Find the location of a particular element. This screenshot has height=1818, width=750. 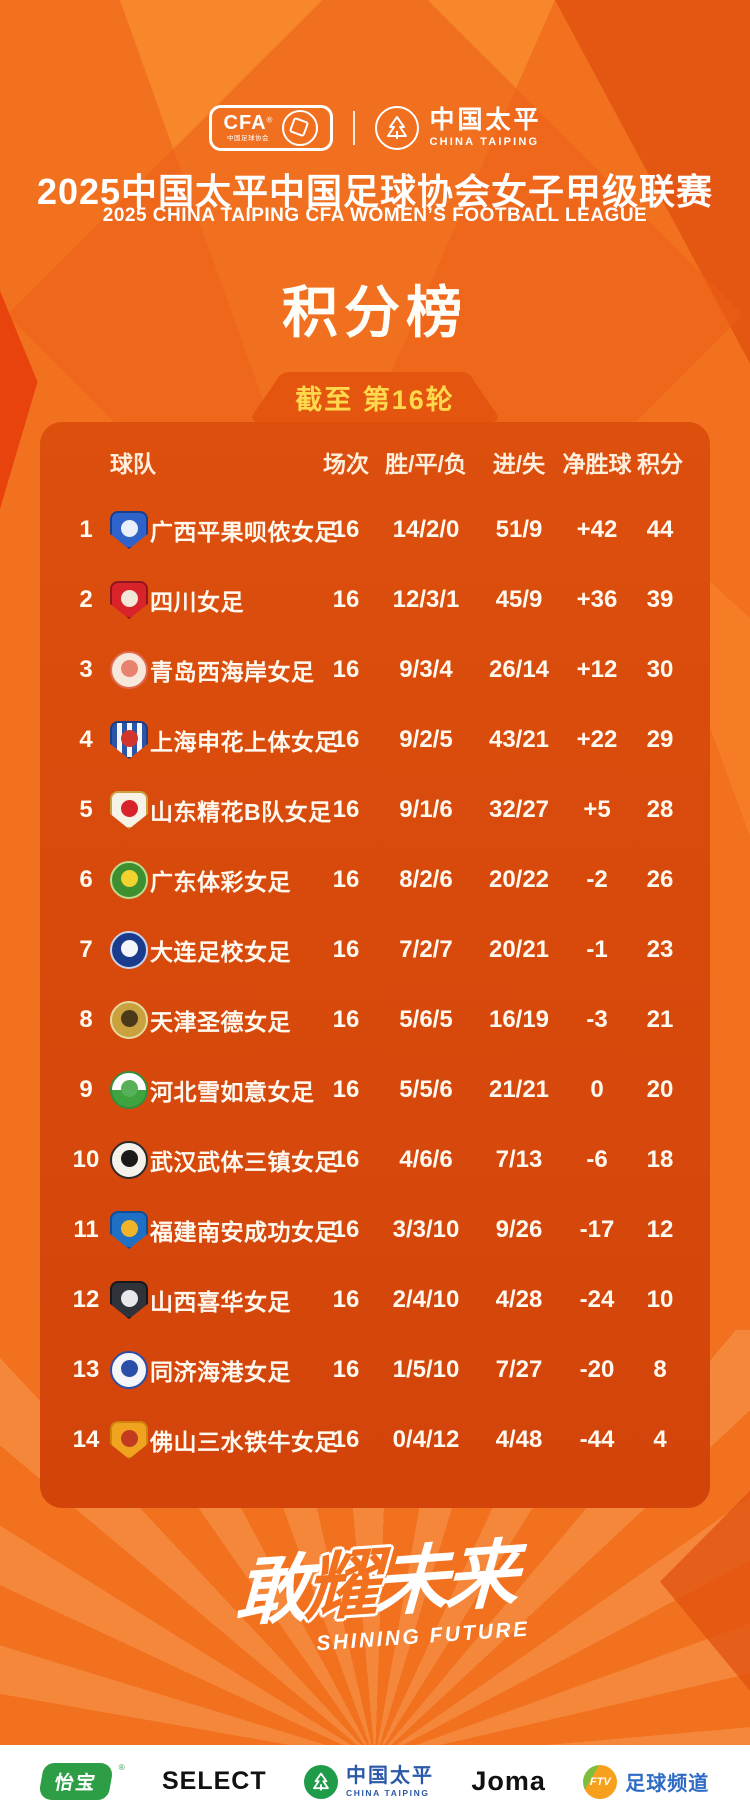

table-row: 8 天津圣德女足 16 5/6/5 16/19 -3 21 is located at coordinates (376, 1020).